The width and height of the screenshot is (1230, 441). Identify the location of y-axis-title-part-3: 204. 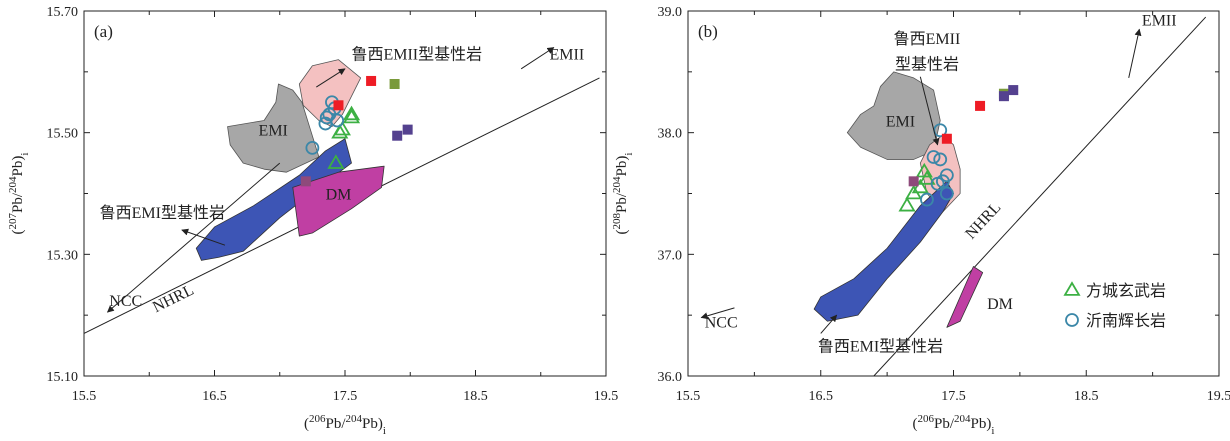
(617, 184).